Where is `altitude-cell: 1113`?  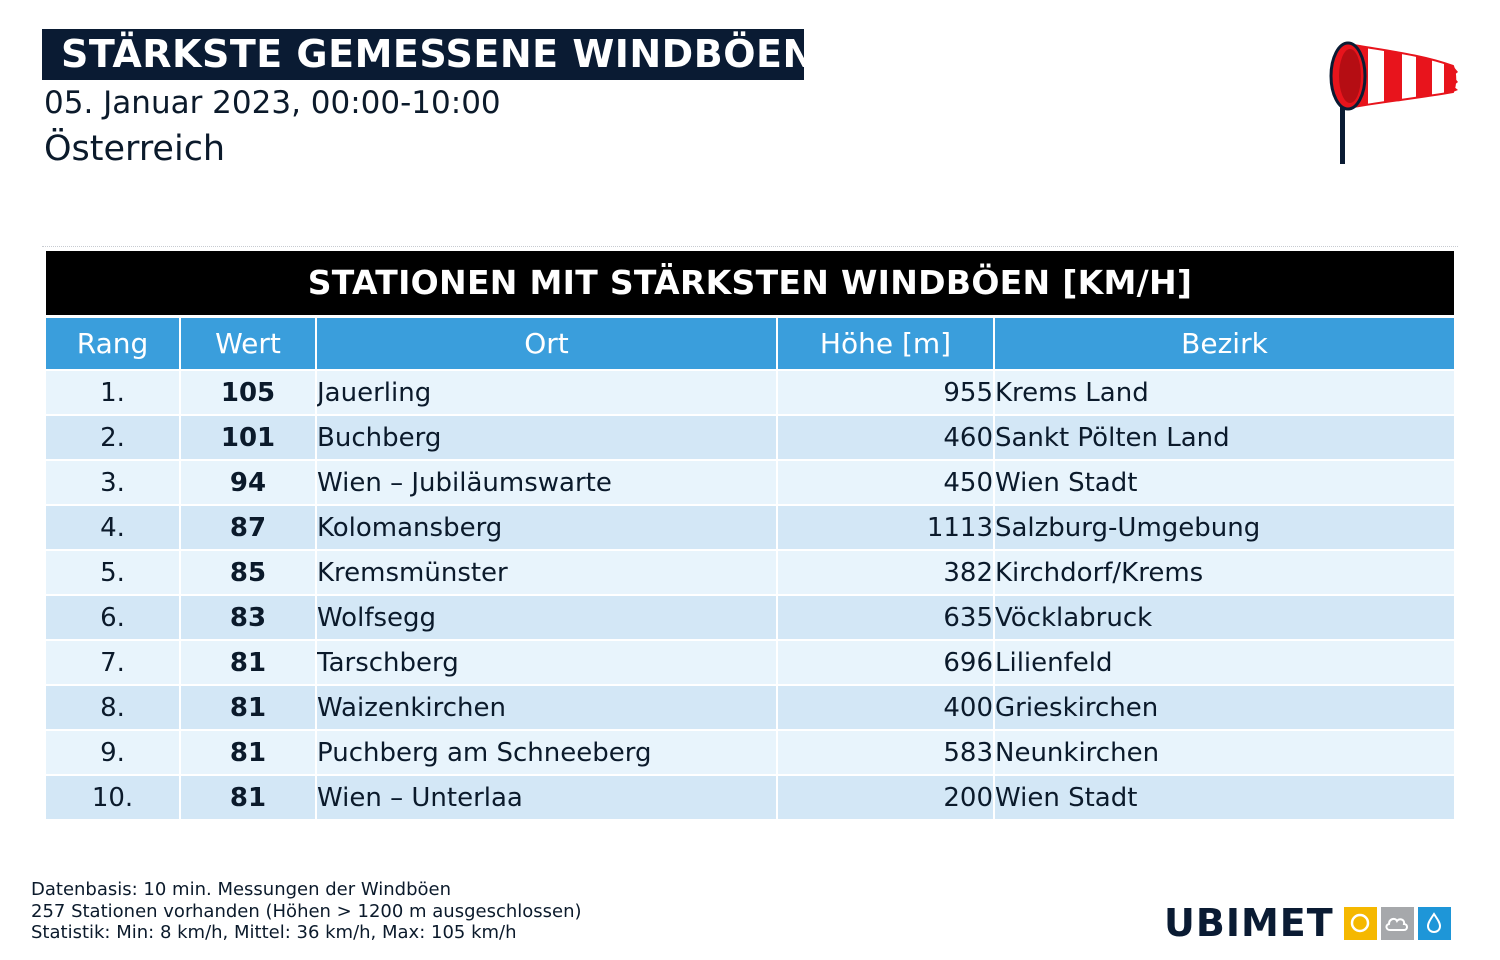
altitude-cell: 1113 is located at coordinates (886, 527).